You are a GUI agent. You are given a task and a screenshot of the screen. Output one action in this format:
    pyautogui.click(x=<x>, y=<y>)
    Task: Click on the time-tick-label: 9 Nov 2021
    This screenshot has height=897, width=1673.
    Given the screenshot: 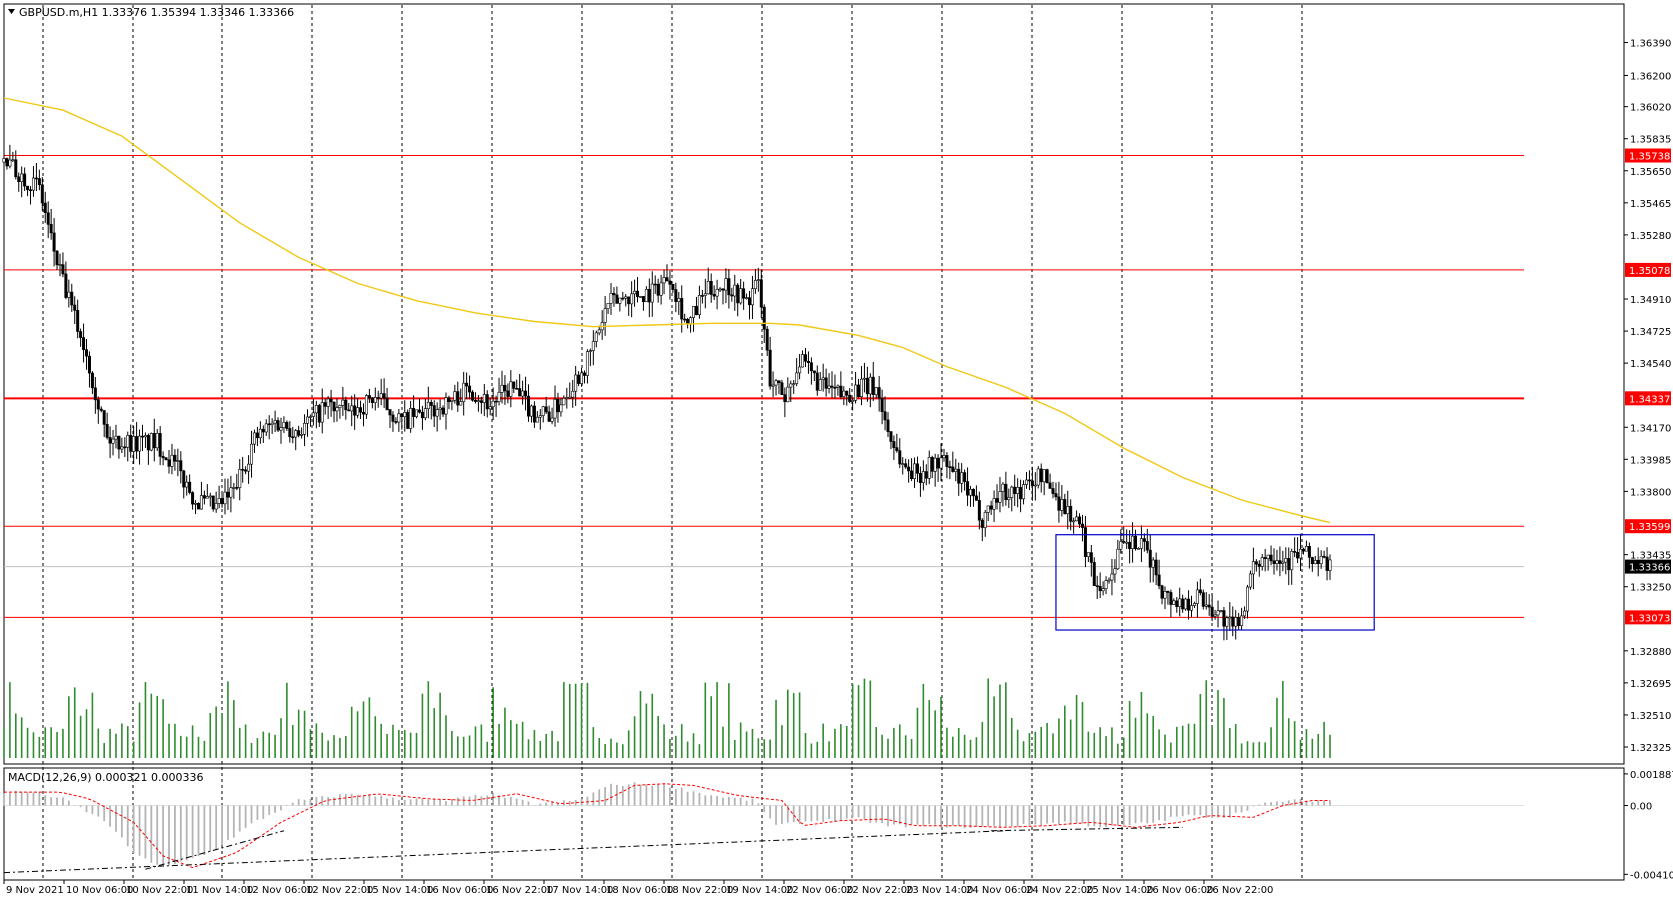 What is the action you would take?
    pyautogui.click(x=35, y=890)
    